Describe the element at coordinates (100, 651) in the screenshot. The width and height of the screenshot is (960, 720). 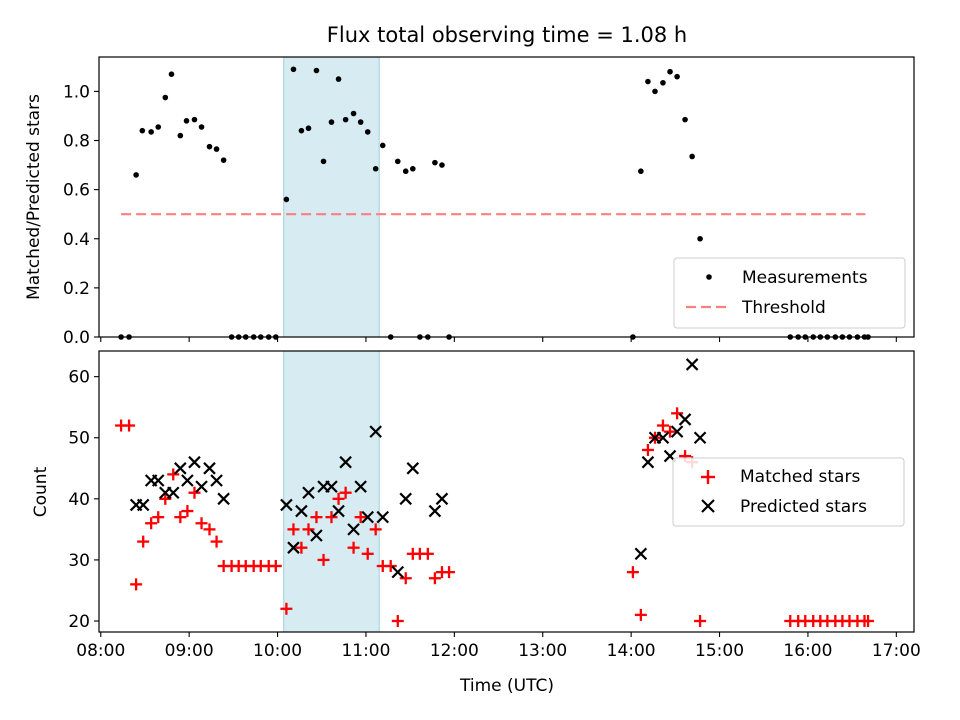
I see `x-tick-label: 08:00` at that location.